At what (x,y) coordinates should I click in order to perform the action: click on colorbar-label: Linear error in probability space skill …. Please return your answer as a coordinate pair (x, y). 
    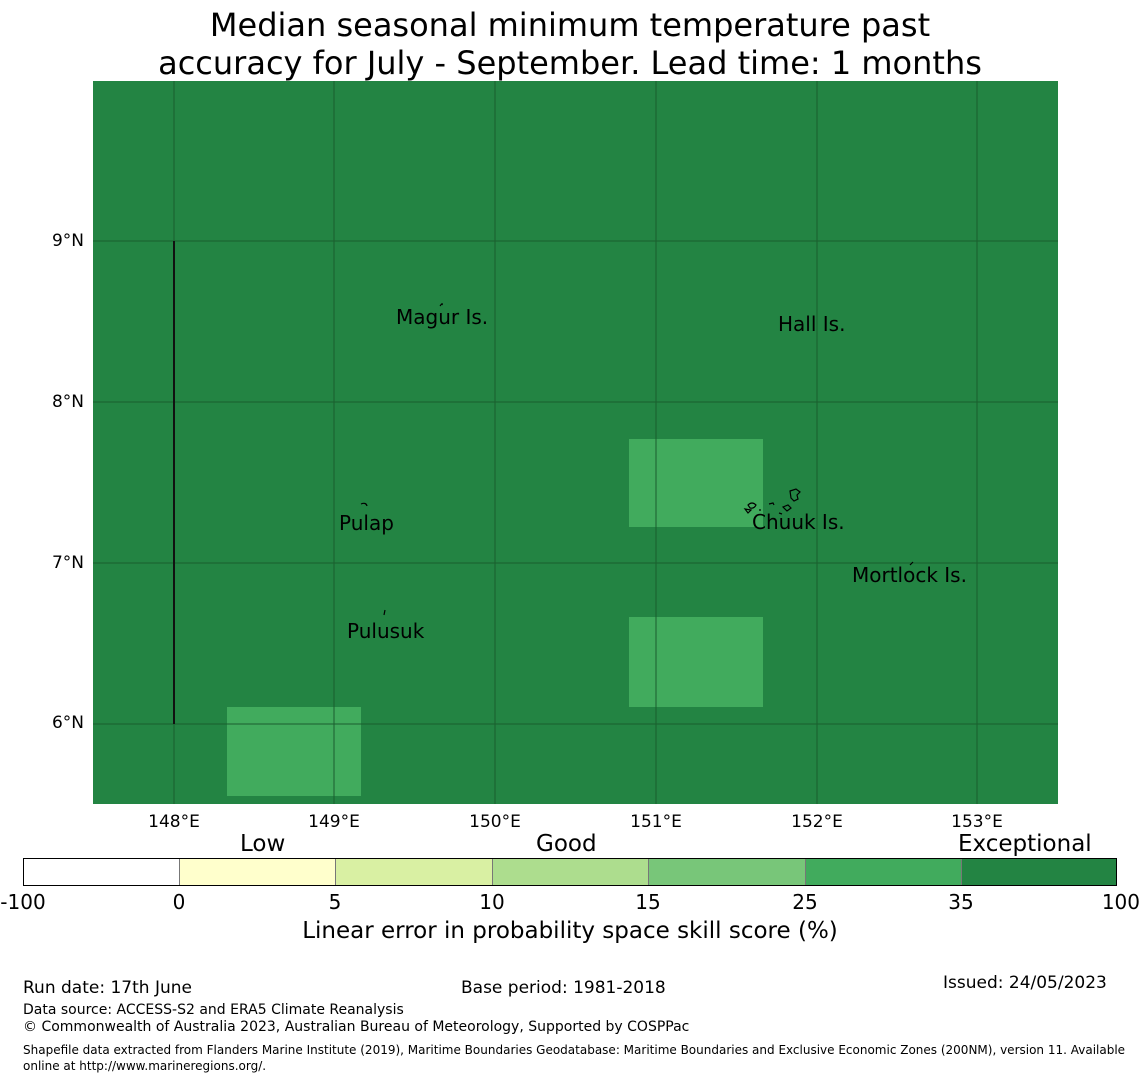
    Looking at the image, I should click on (570, 931).